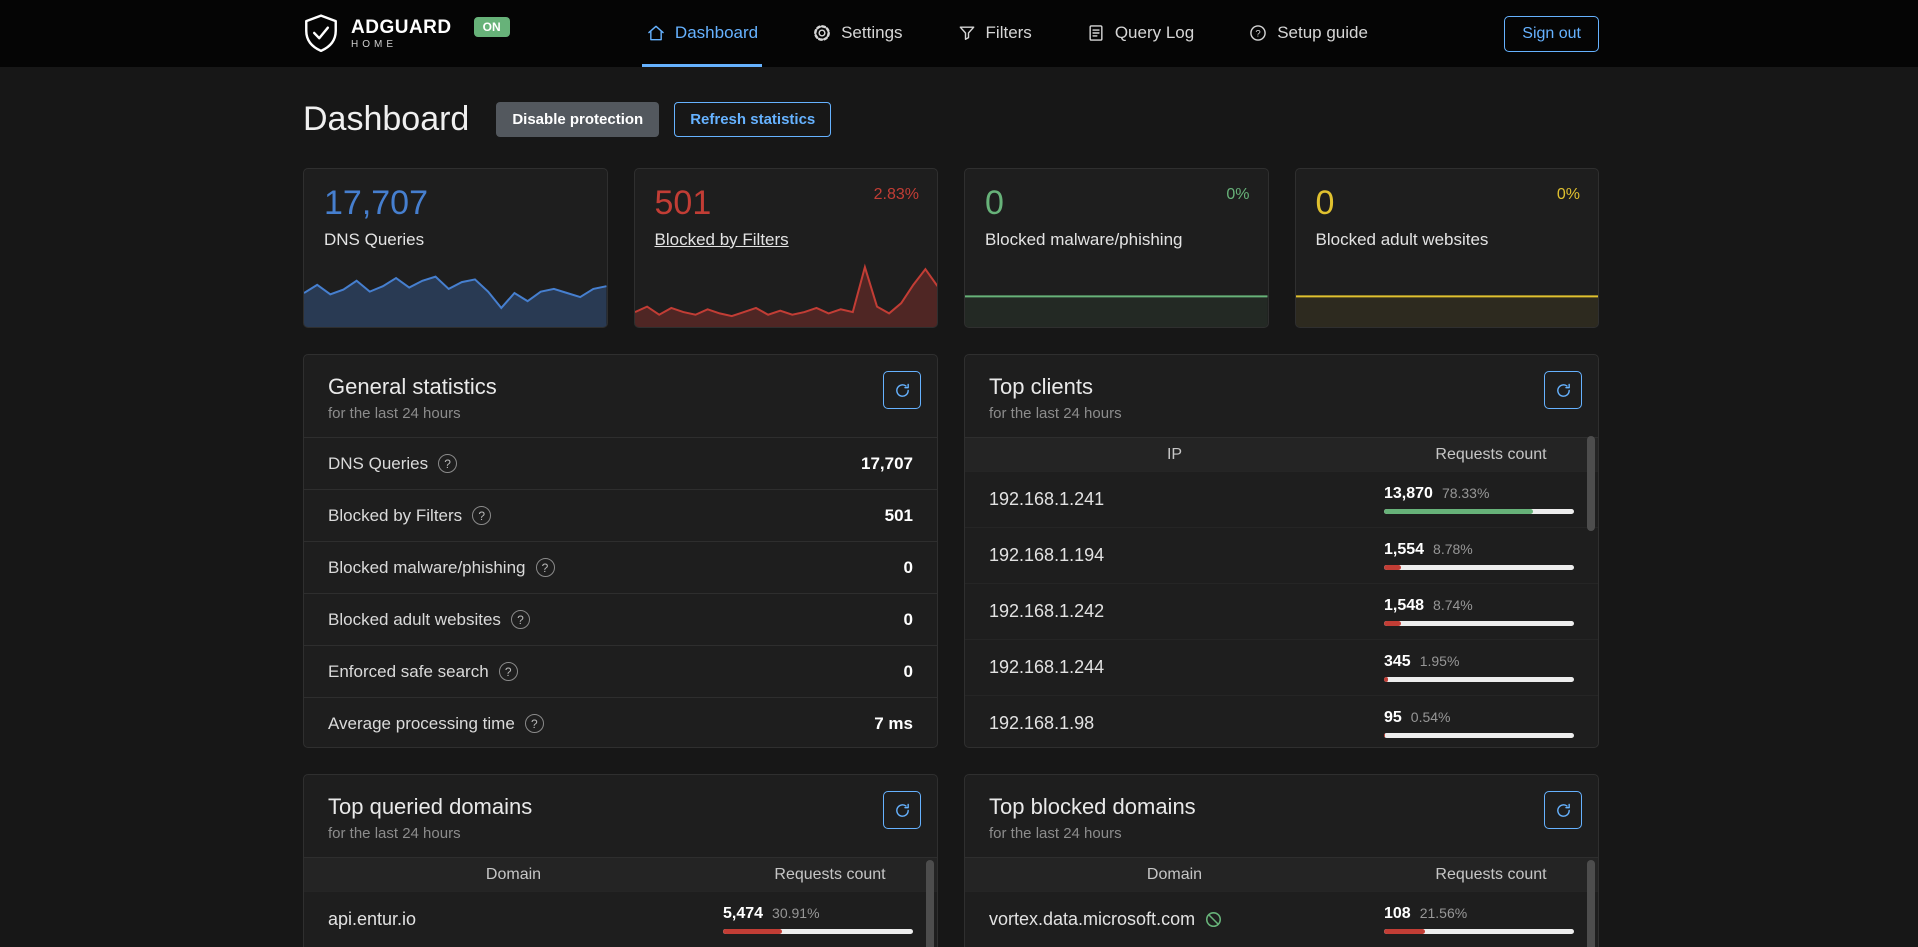  What do you see at coordinates (1308, 33) in the screenshot?
I see `nav-item-setup-guide: ? Setup guide` at bounding box center [1308, 33].